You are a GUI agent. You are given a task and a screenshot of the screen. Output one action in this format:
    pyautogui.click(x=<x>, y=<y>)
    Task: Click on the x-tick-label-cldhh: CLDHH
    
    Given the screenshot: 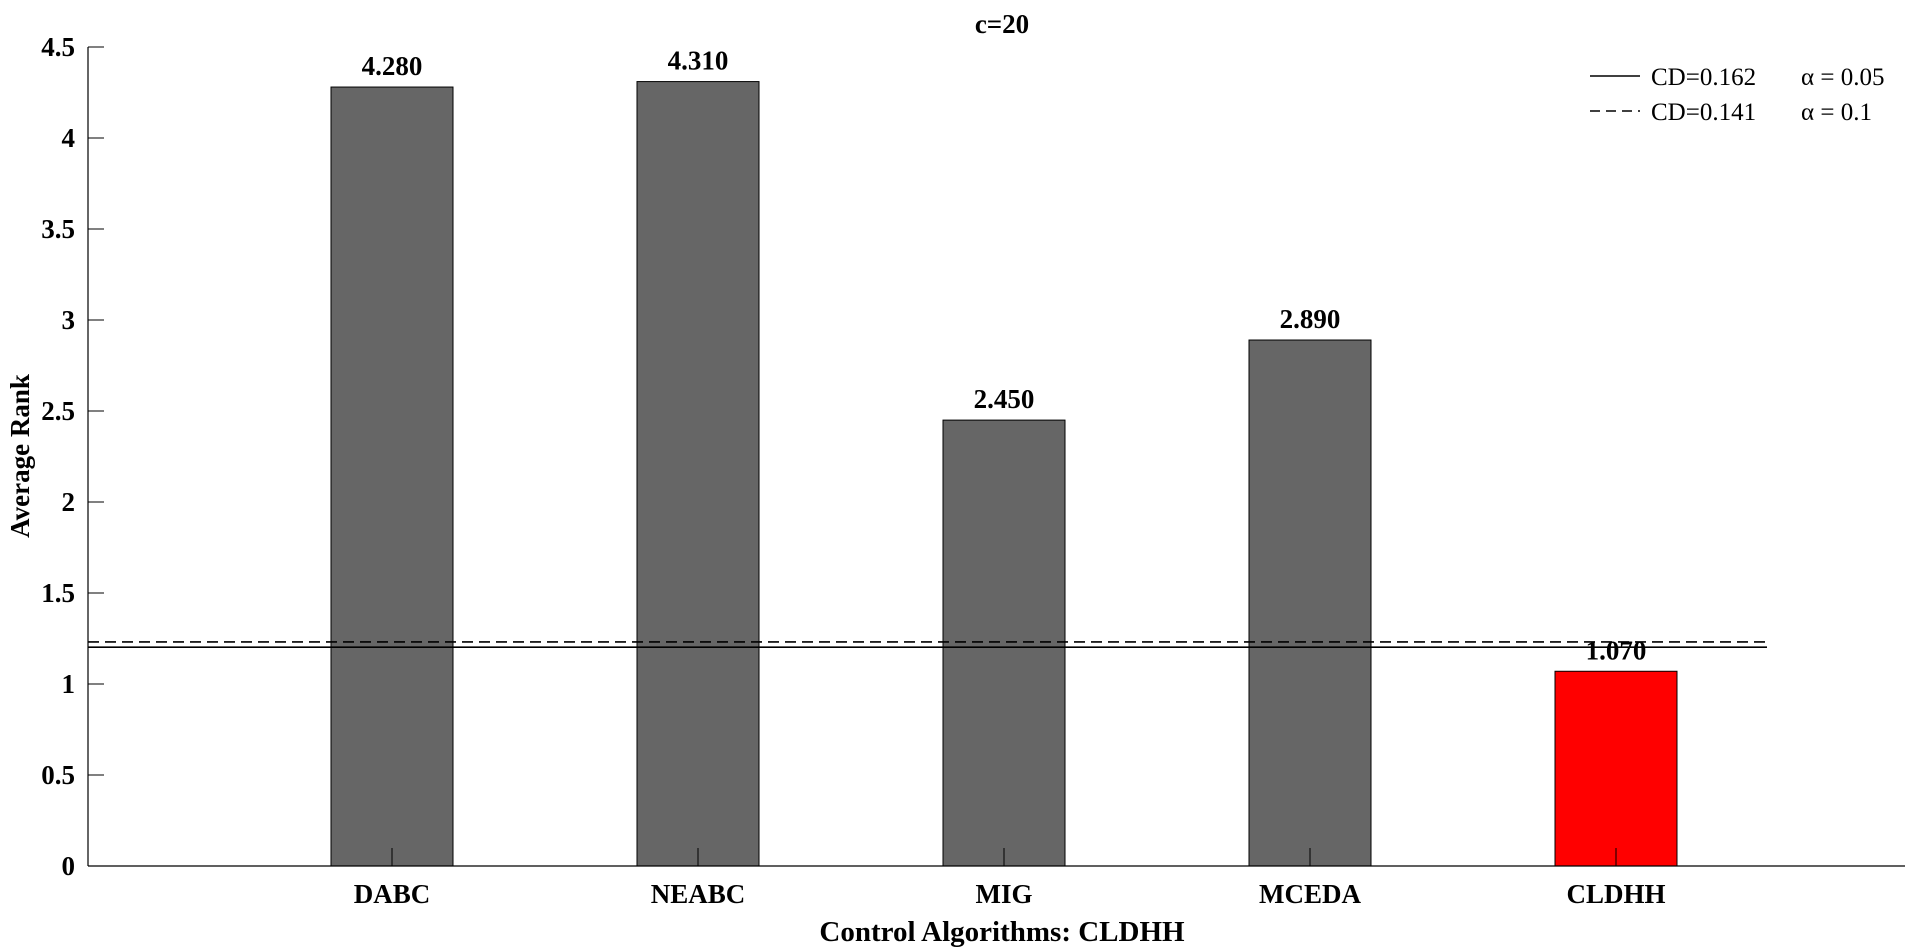 What is the action you would take?
    pyautogui.click(x=1615, y=894)
    